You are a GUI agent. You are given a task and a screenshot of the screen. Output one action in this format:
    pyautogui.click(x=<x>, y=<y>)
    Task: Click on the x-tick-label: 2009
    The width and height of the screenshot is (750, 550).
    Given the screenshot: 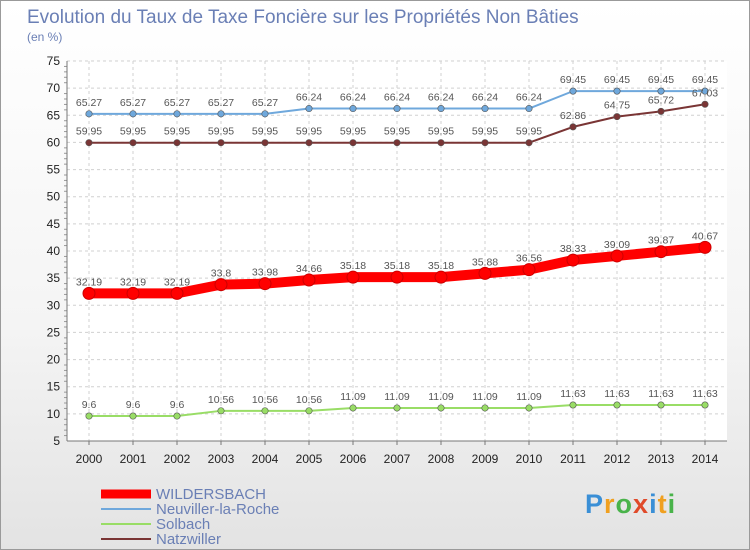 What is the action you would take?
    pyautogui.click(x=485, y=459)
    